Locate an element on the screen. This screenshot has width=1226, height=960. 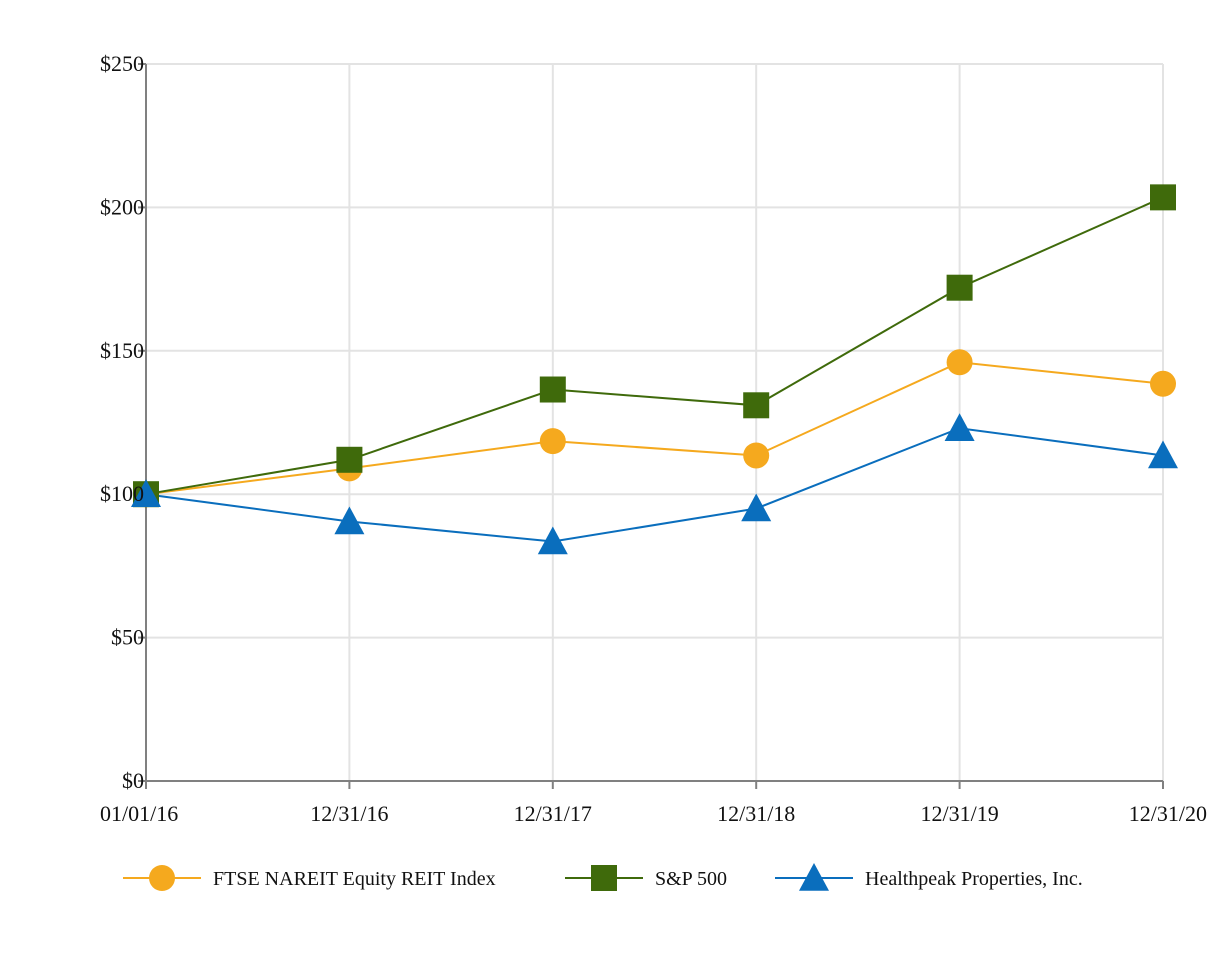
legend-label: FTSE NAREIT Equity REIT Index is located at coordinates (354, 879).